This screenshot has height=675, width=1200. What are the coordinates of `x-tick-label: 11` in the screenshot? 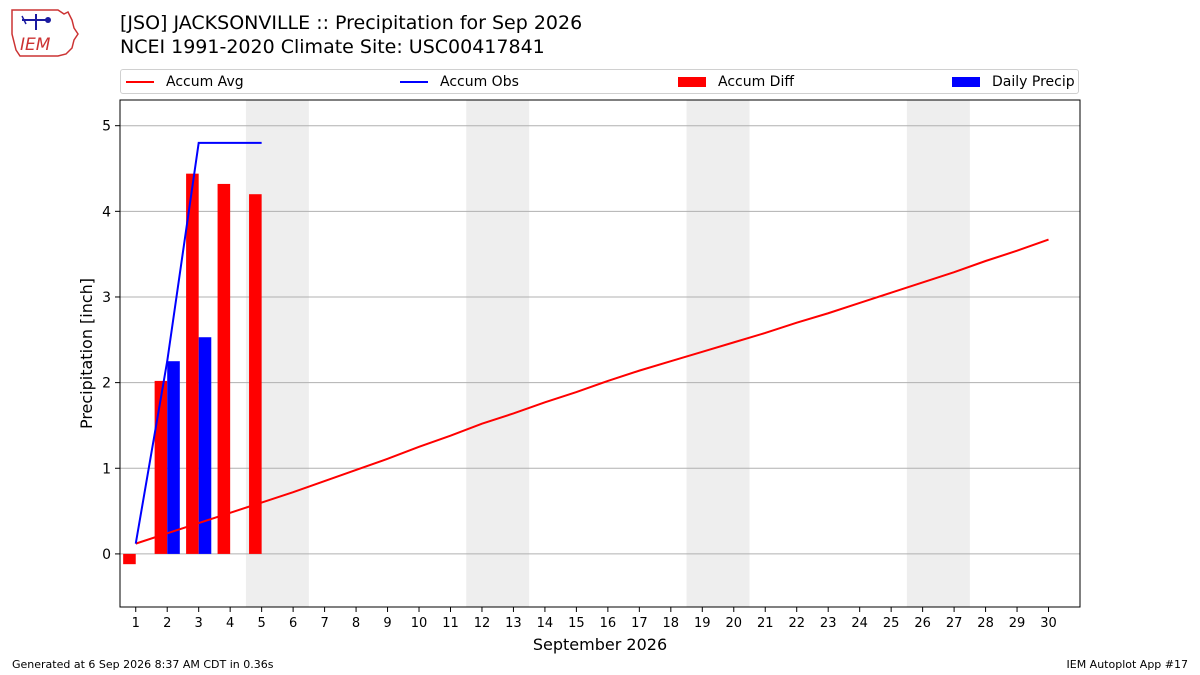 It's located at (450, 623).